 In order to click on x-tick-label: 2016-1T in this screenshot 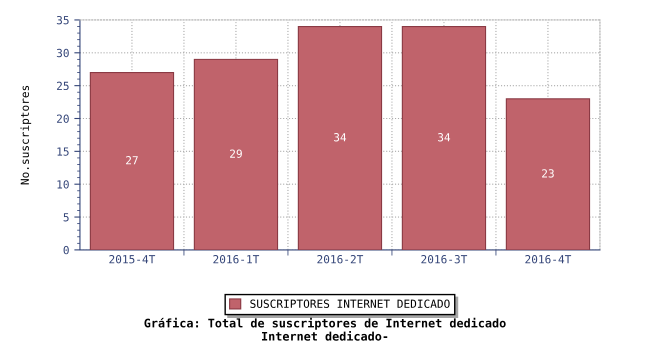, I will do `click(236, 259)`.